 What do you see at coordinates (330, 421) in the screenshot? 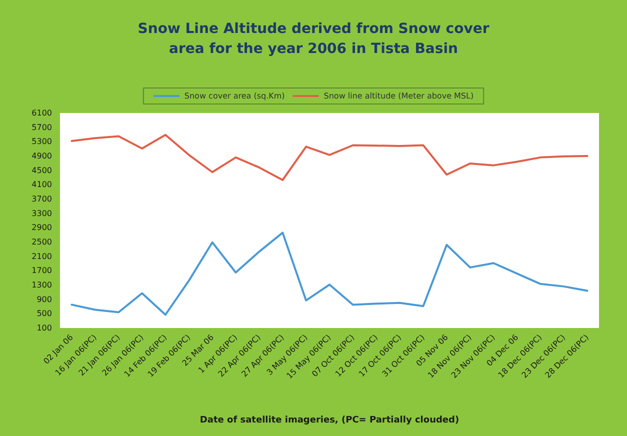
I see `x-axis-title: Date of satellite imageries, (PC= Partially clouded)` at bounding box center [330, 421].